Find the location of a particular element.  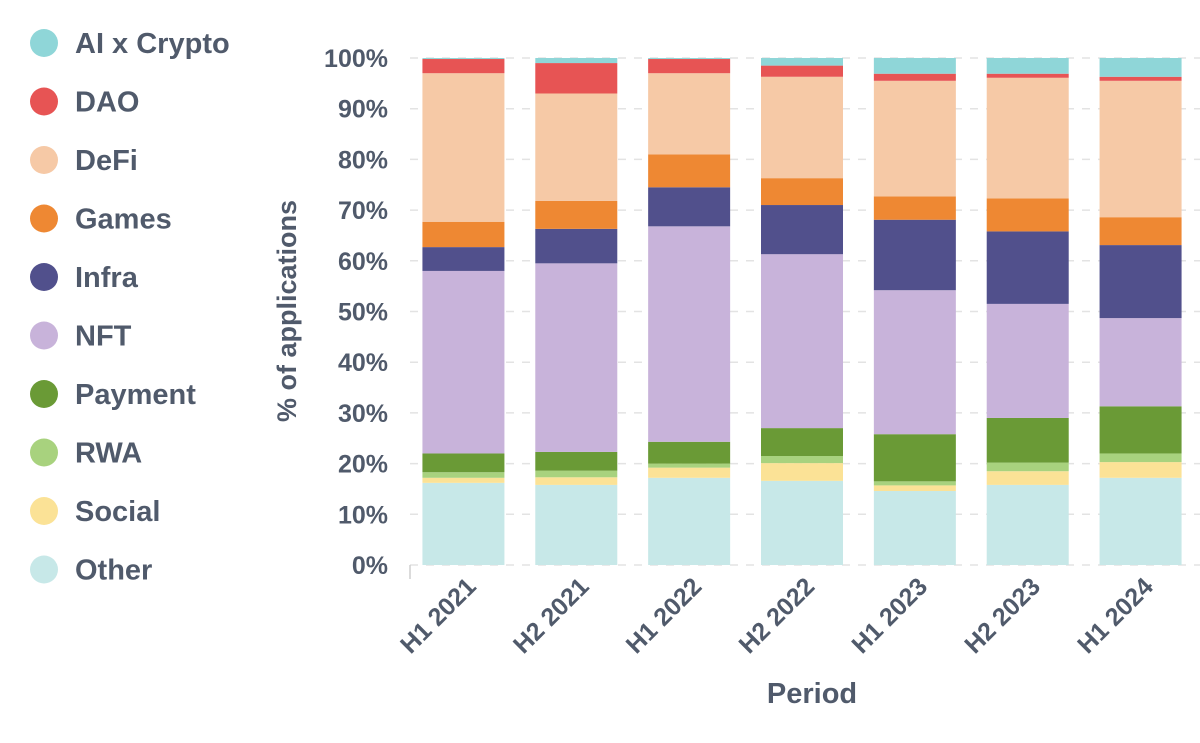

legend-item-dao: DAO is located at coordinates (84, 103).